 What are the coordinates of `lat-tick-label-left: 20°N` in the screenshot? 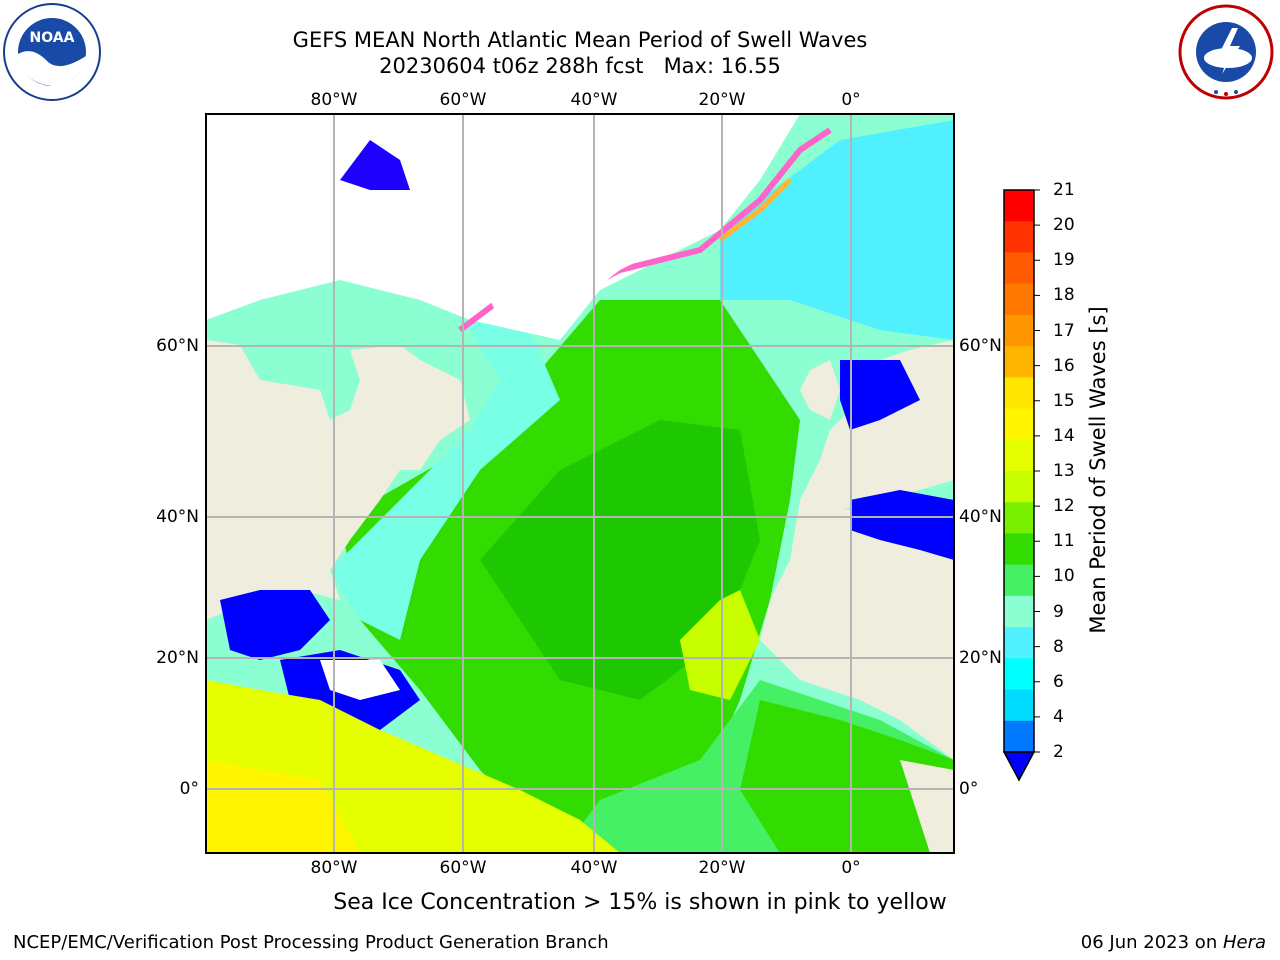 It's located at (177, 658).